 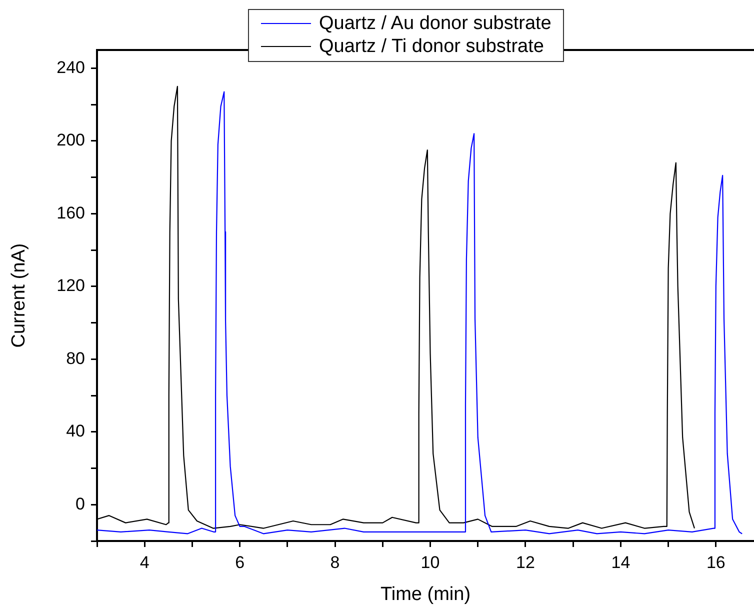 I want to click on y-tick-label: 200, so click(x=70, y=140).